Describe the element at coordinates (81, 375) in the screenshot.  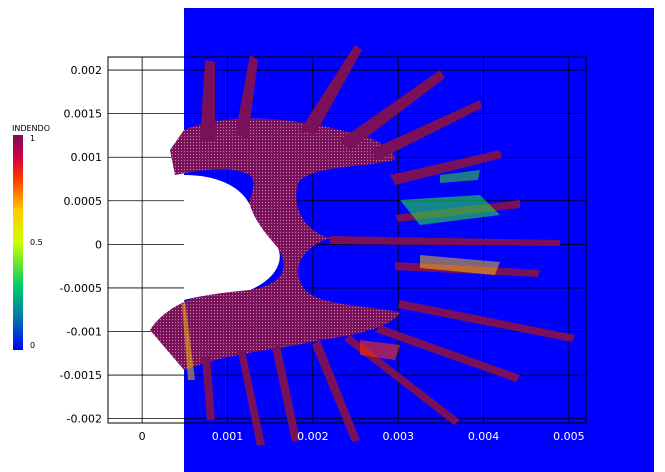
I see `y-tick-label: -0.0015` at that location.